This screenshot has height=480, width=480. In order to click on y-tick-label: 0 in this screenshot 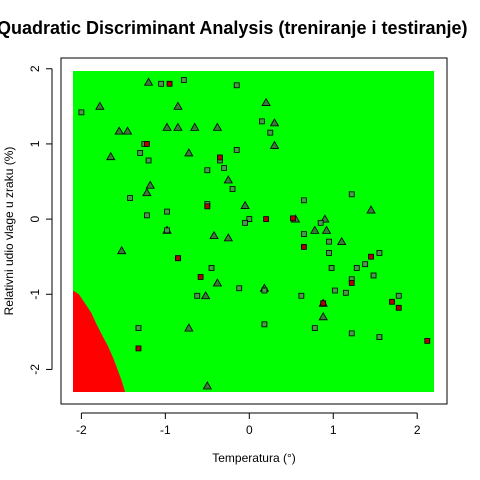, I will do `click(35, 218)`.